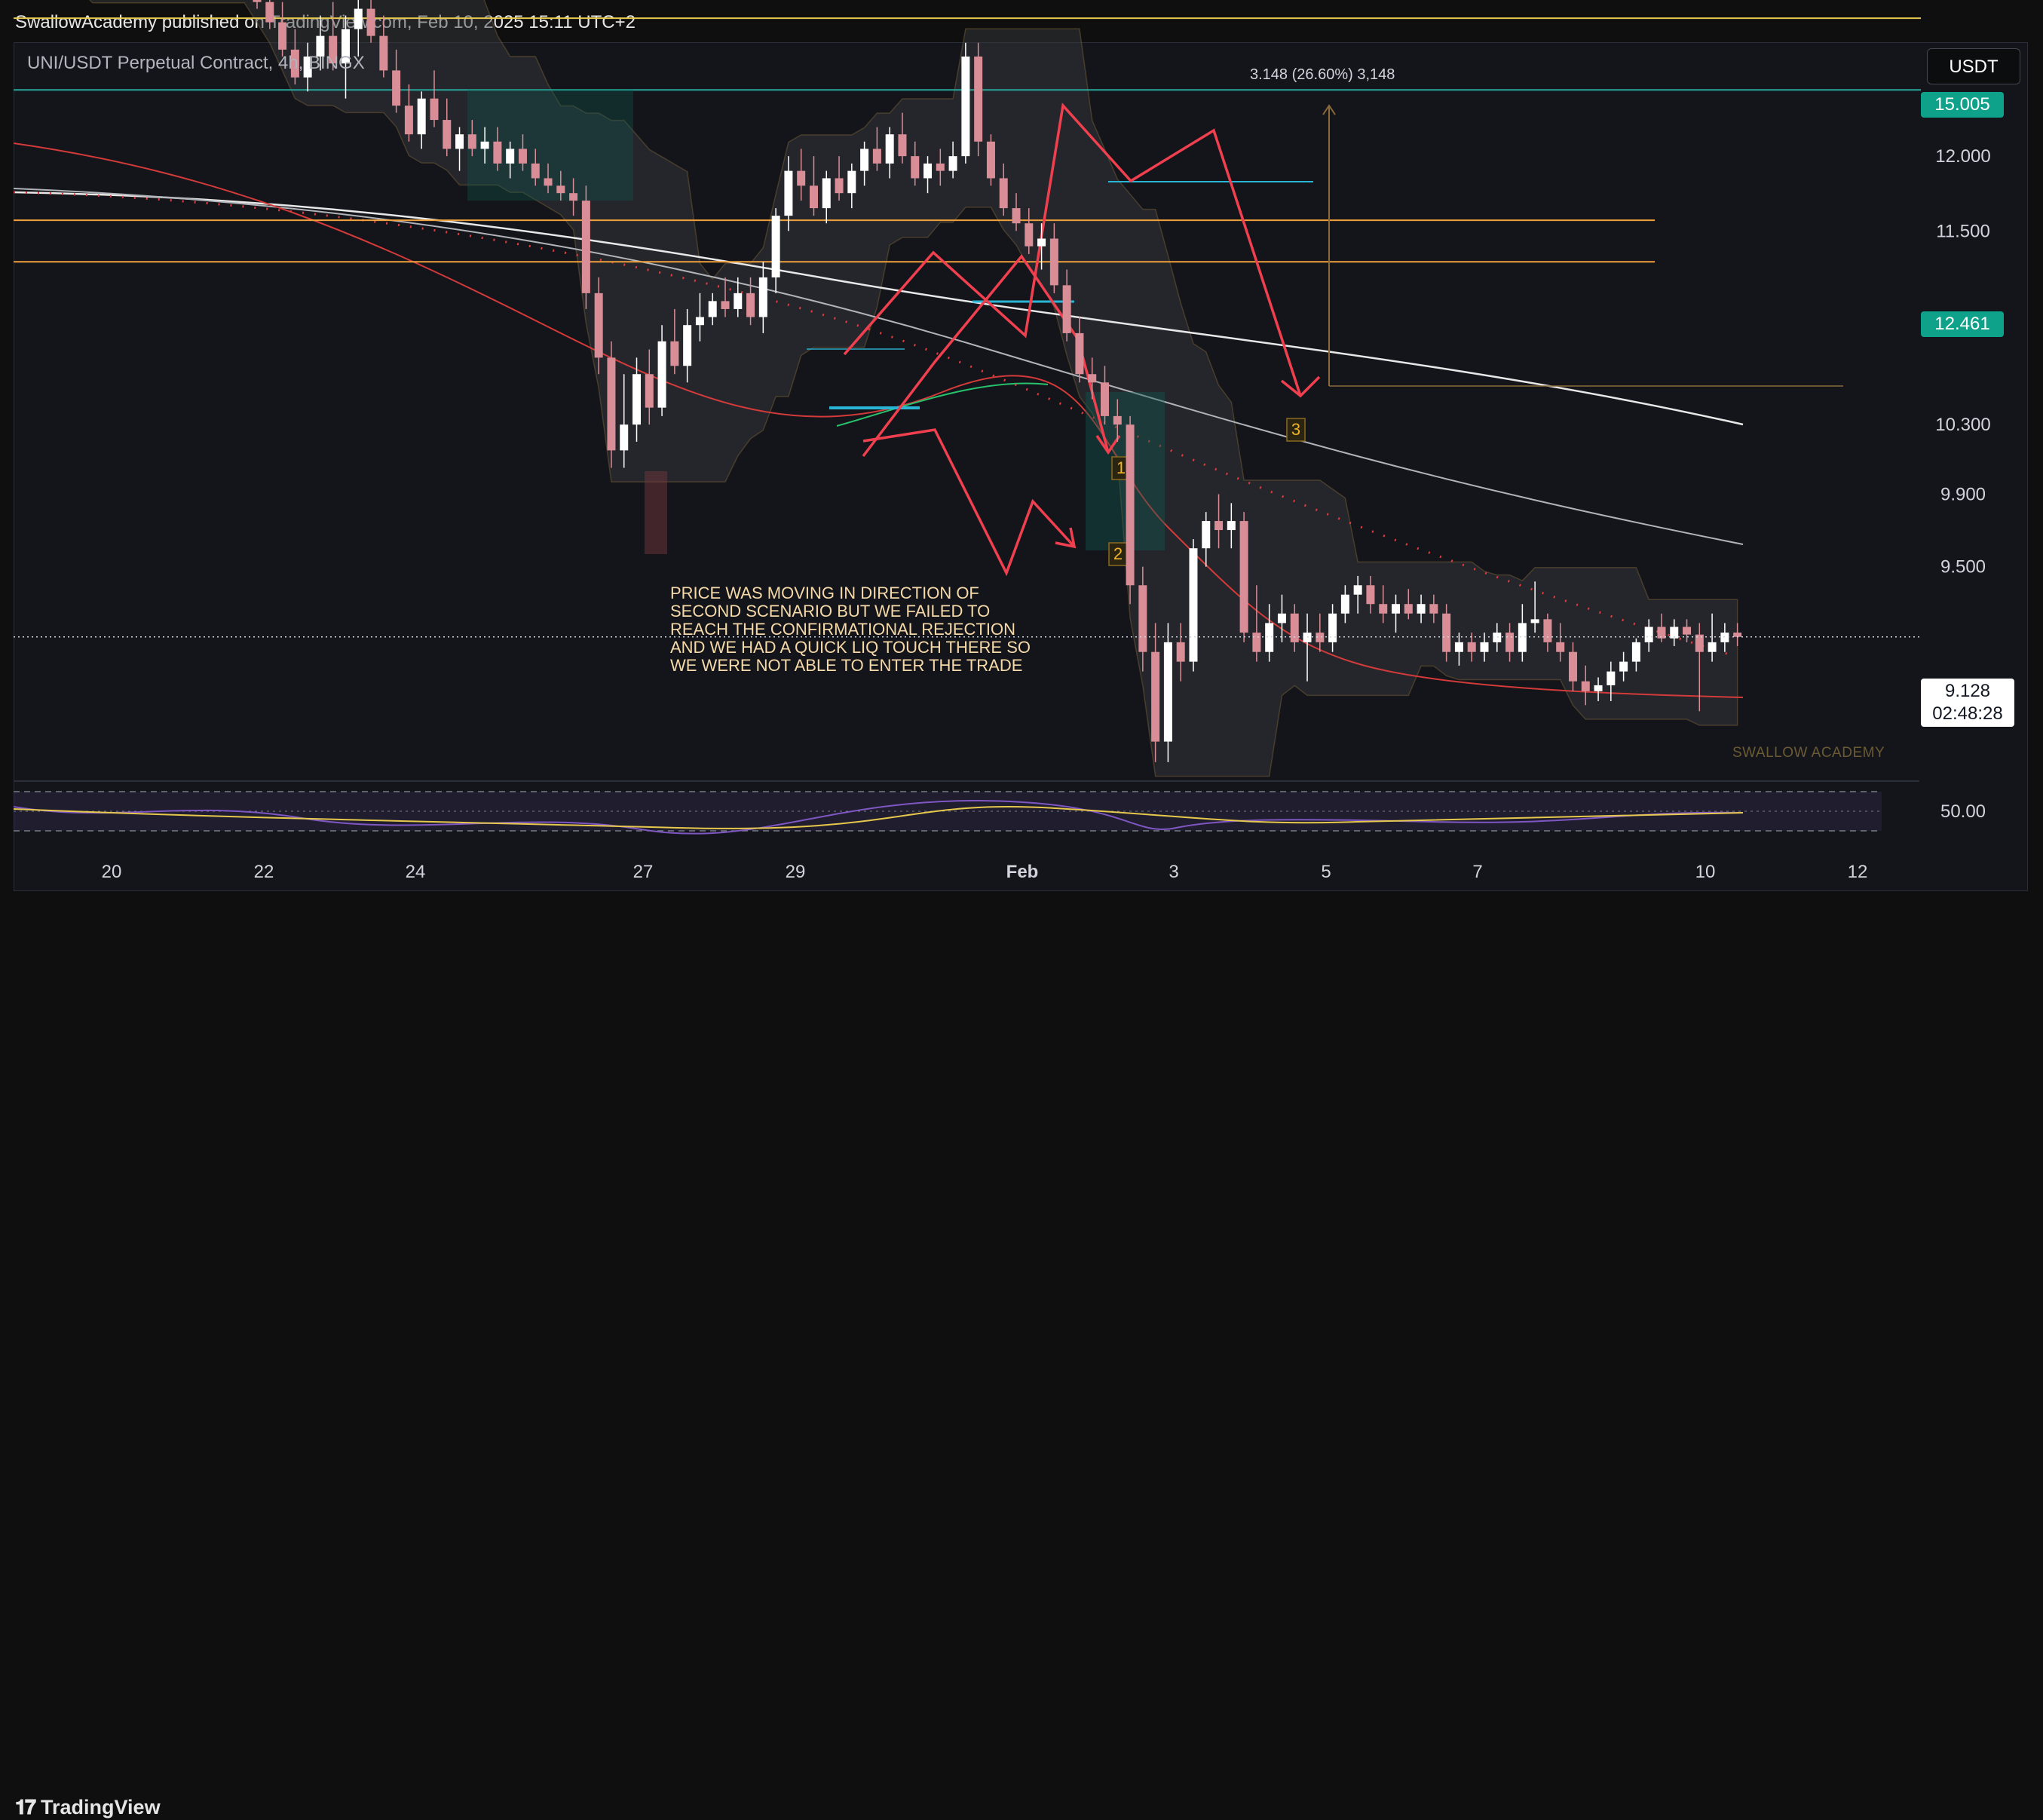  Describe the element at coordinates (1963, 231) in the screenshot. I see `y-tick-label: 11.500` at that location.